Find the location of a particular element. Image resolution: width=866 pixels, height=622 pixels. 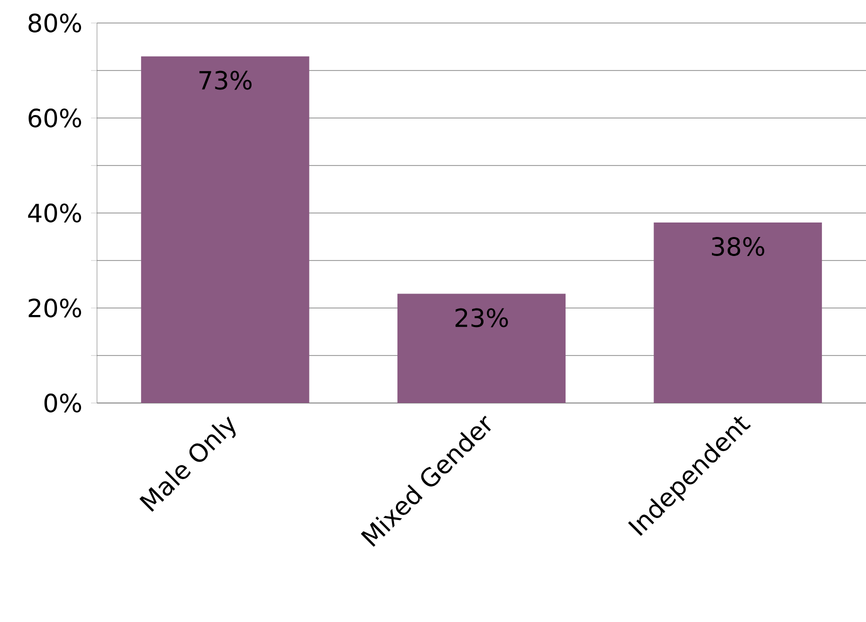

data-label: 23% is located at coordinates (482, 318).